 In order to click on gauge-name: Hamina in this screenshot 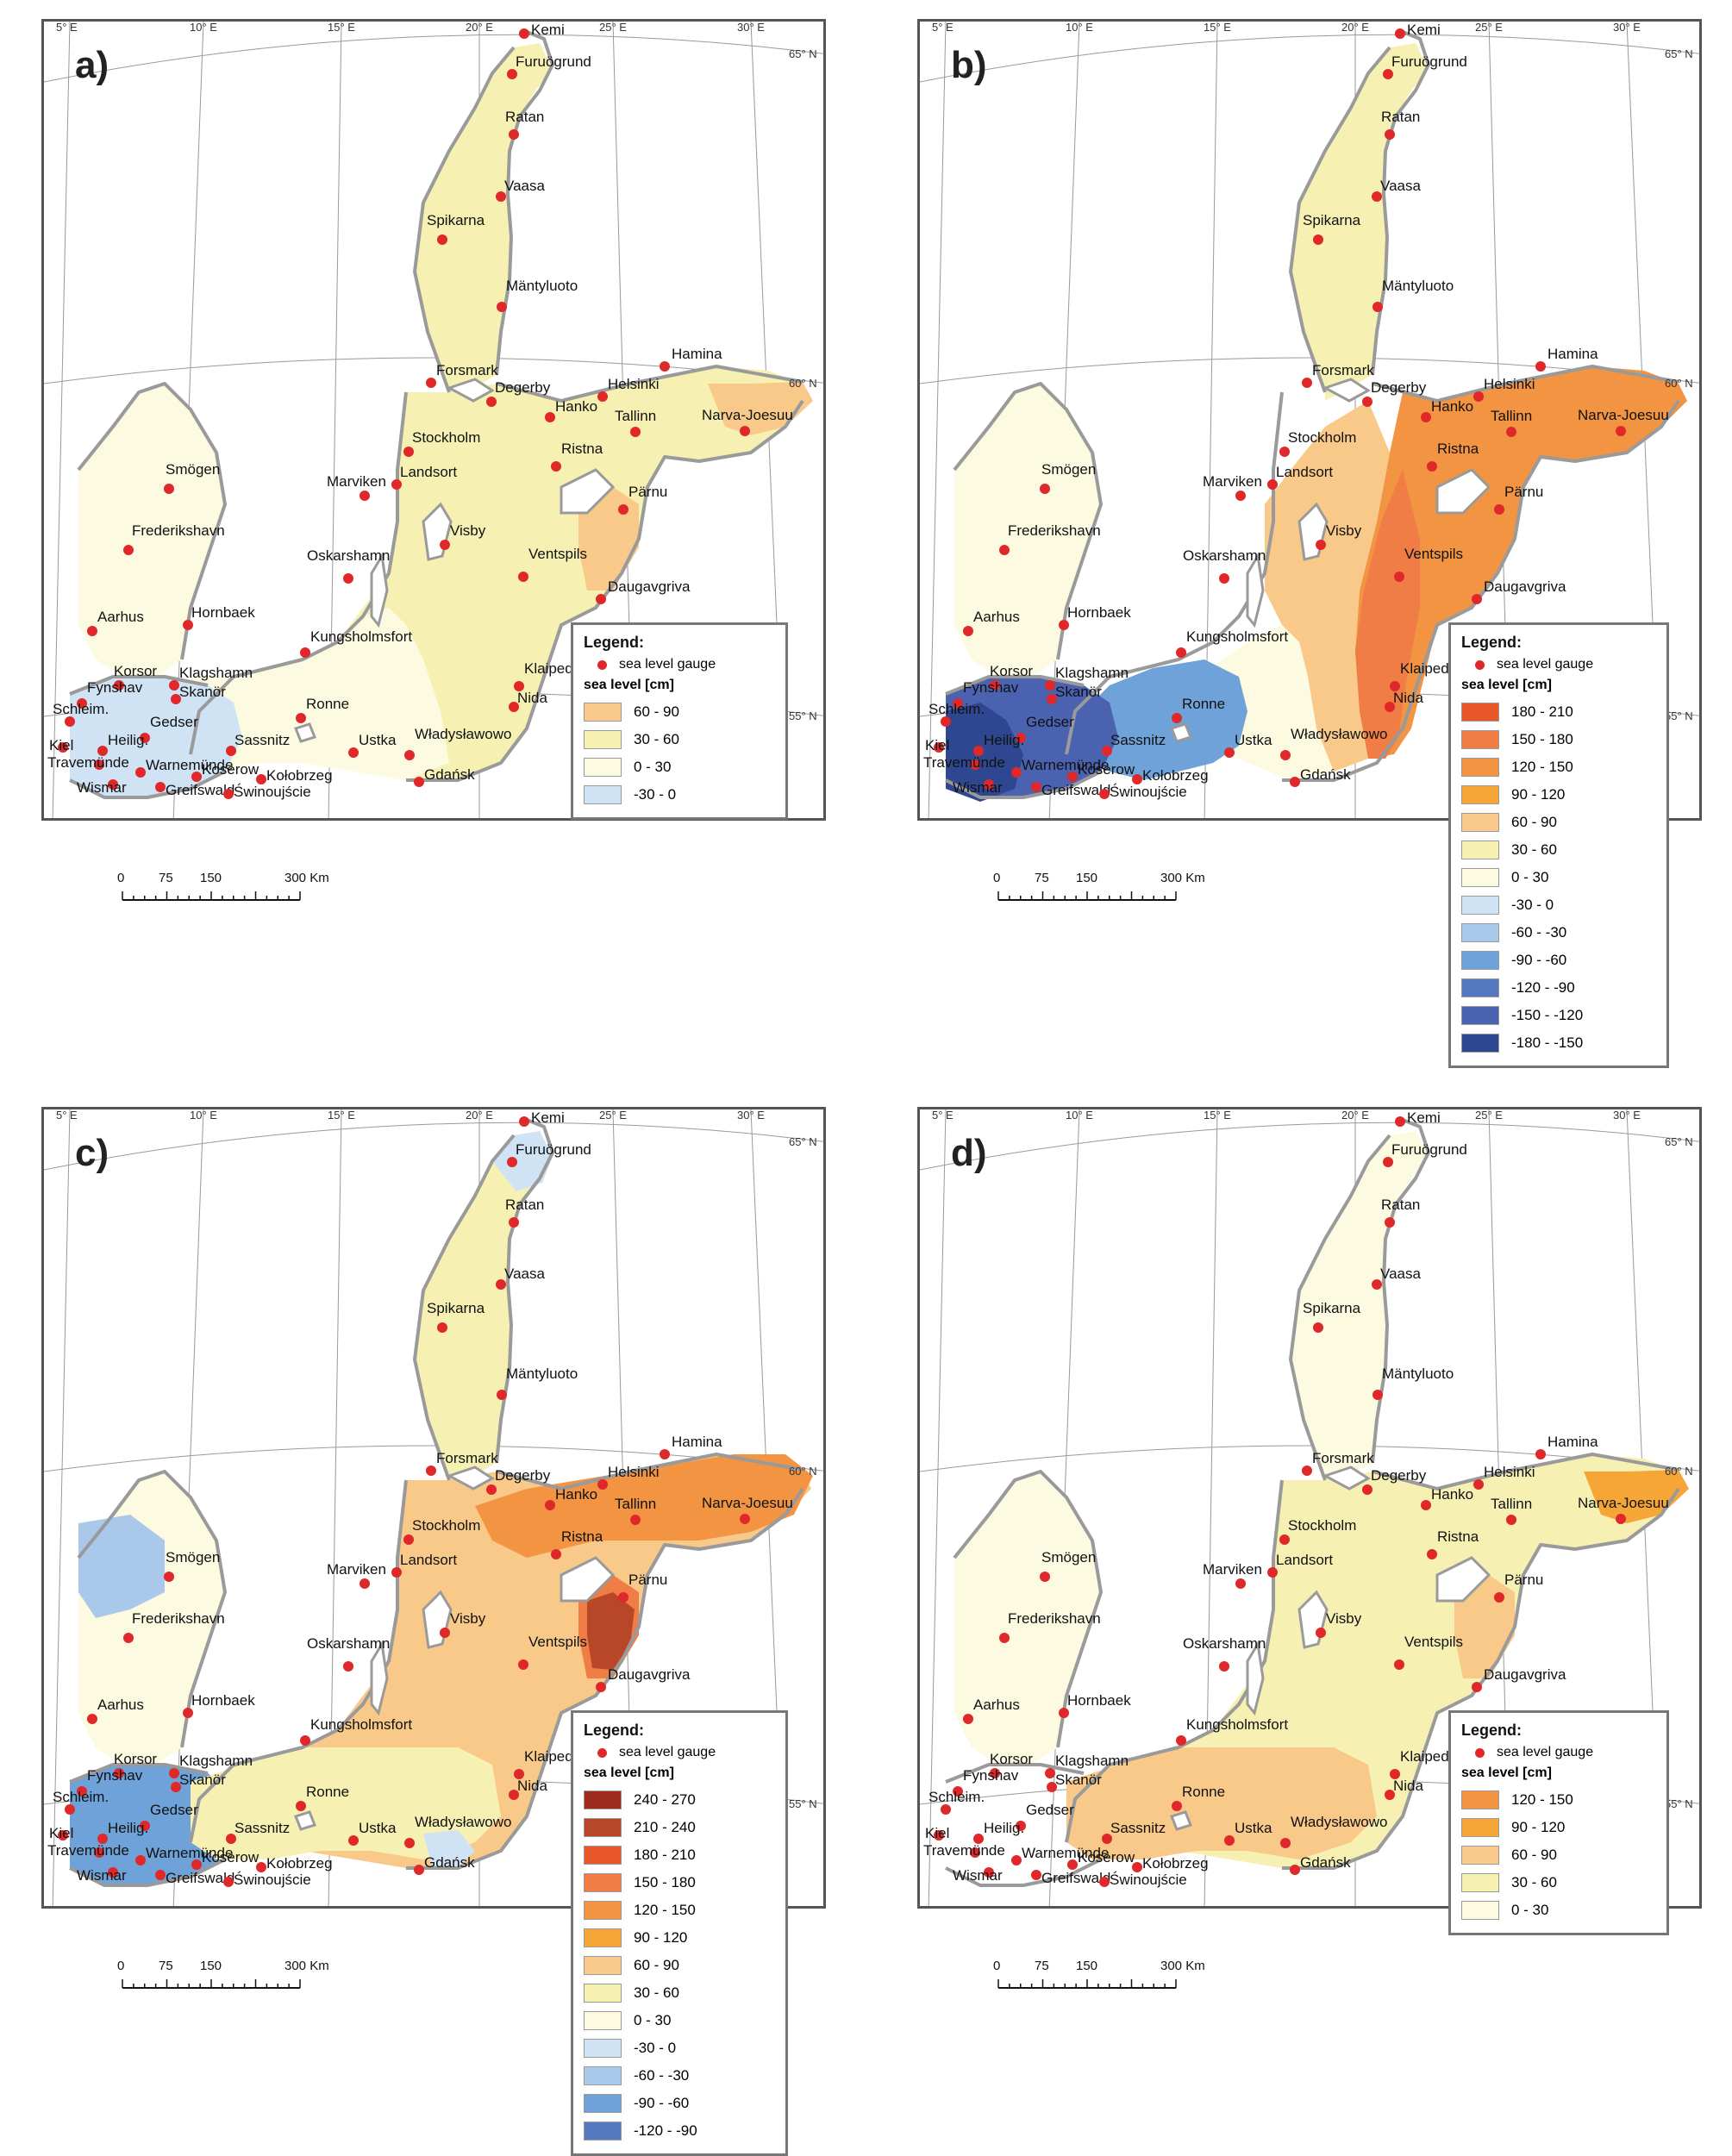, I will do `click(697, 354)`.